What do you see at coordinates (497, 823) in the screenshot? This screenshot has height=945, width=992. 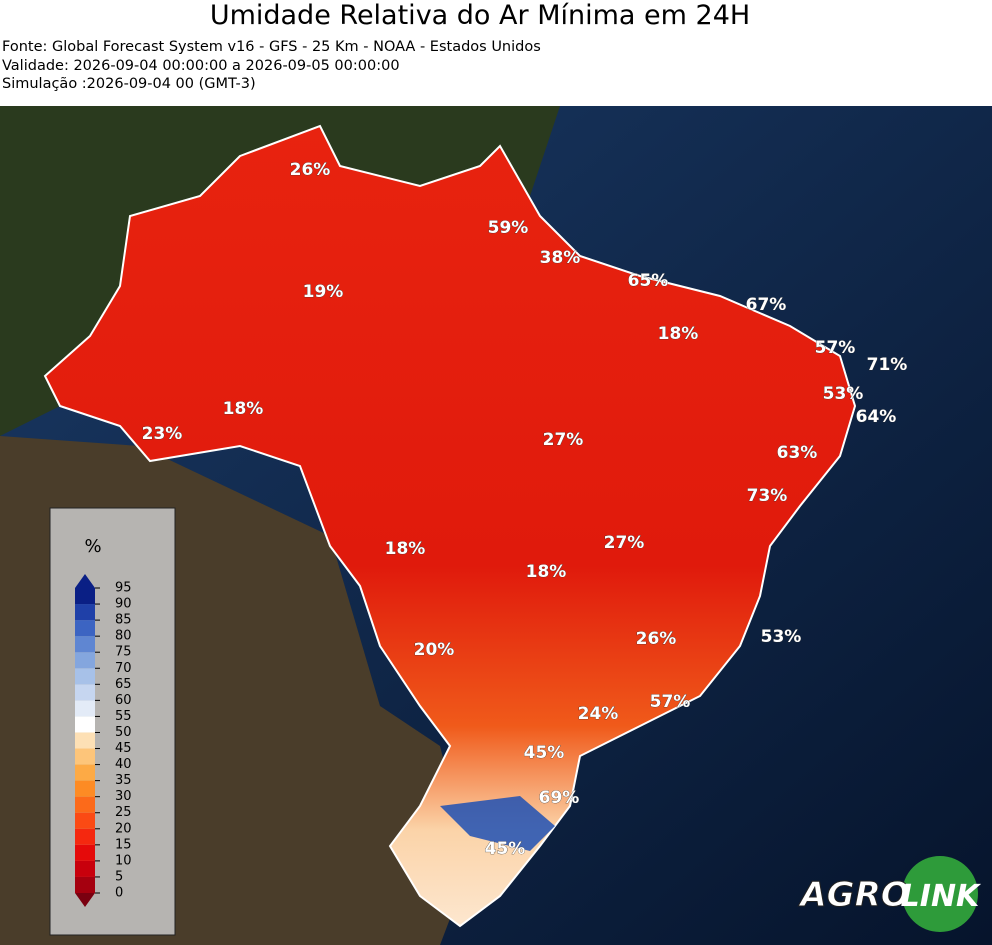 I see `humid-zone` at bounding box center [497, 823].